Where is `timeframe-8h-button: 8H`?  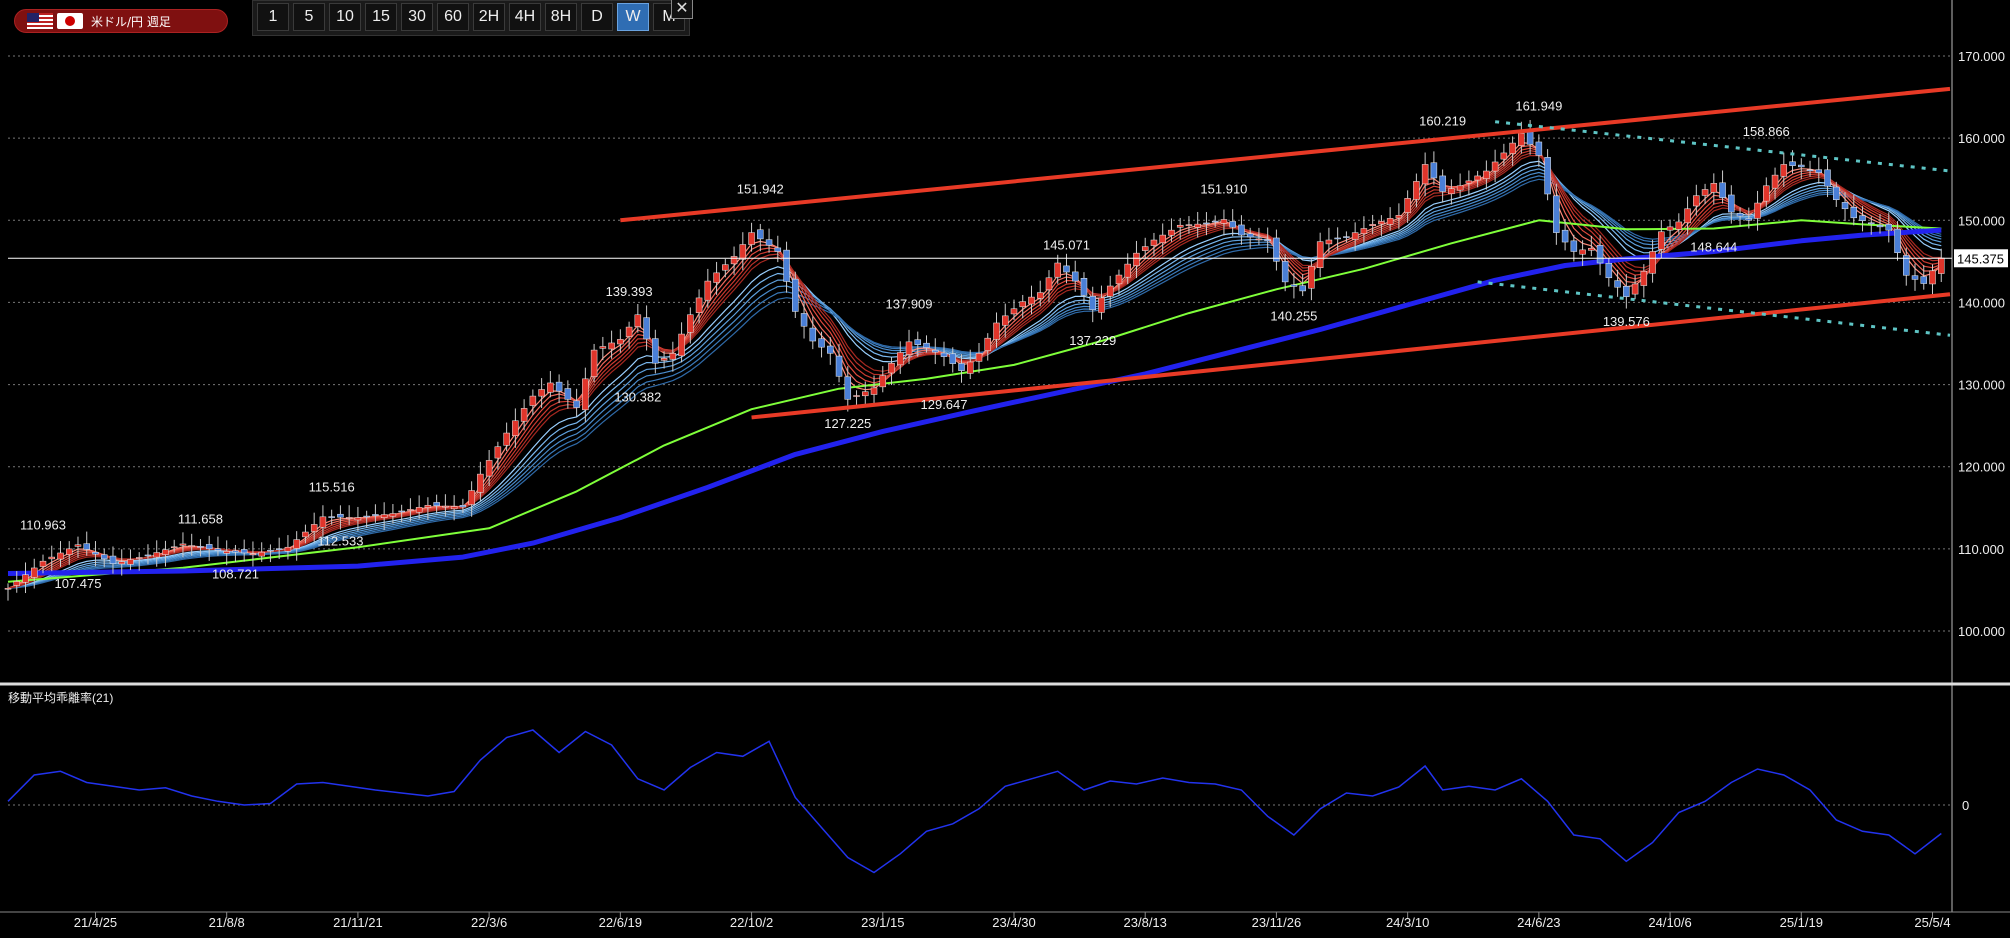 timeframe-8h-button: 8H is located at coordinates (561, 17).